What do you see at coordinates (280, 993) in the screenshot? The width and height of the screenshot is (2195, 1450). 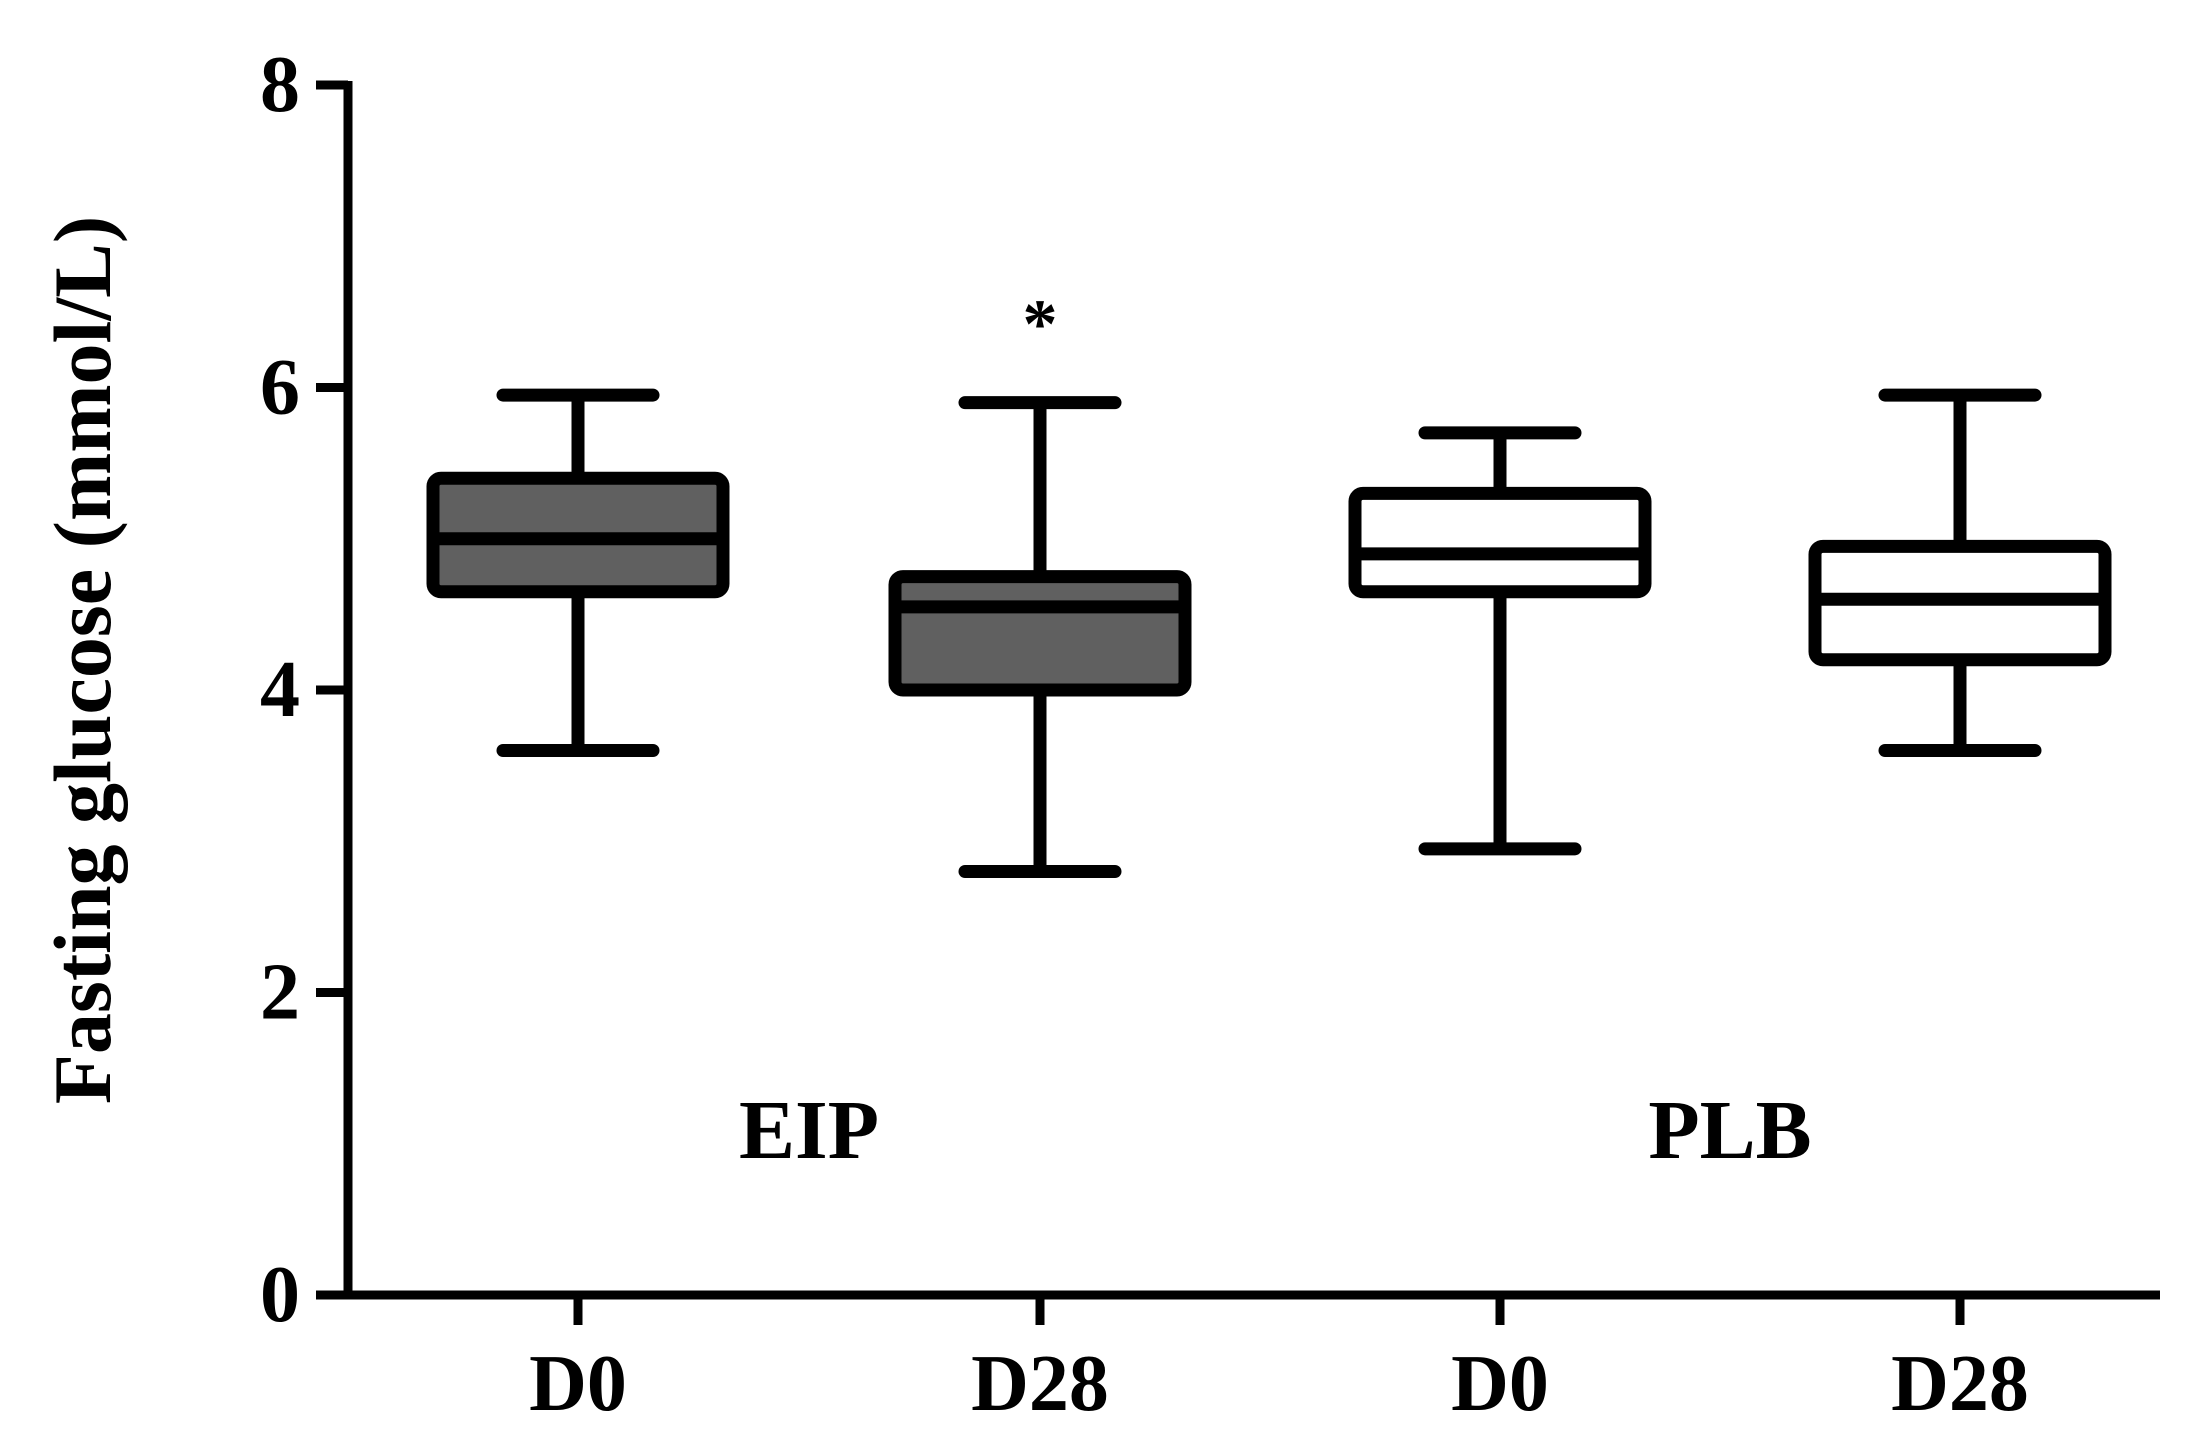 I see `y-tick-label: 2` at bounding box center [280, 993].